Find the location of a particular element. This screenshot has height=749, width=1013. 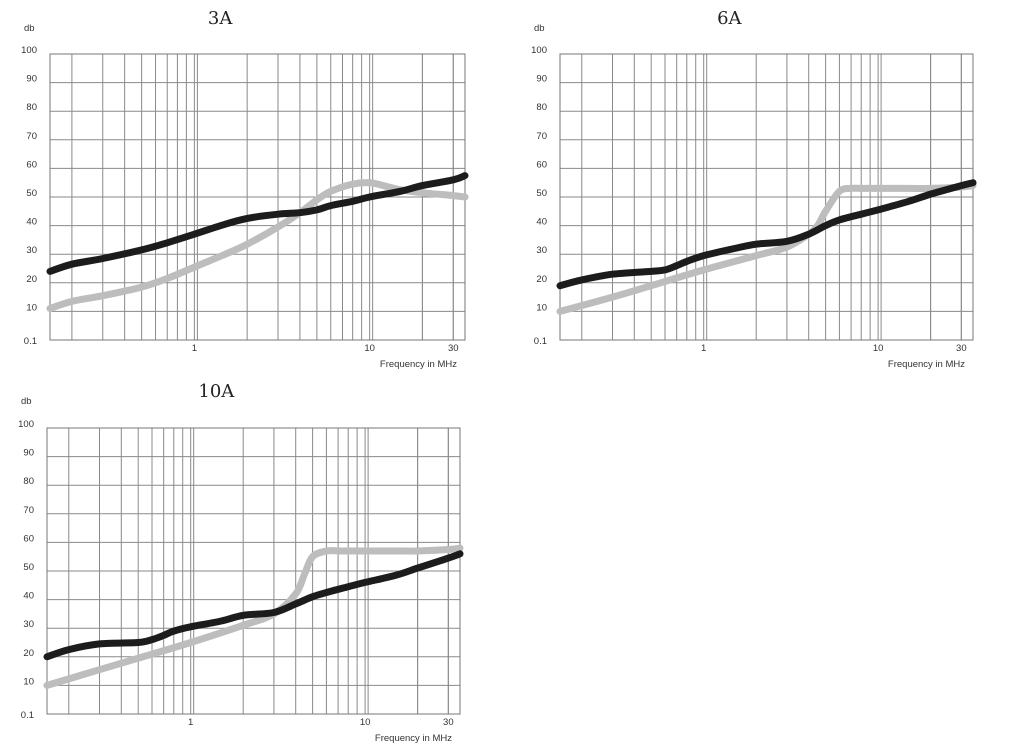

chart-title: 10A is located at coordinates (216, 391).